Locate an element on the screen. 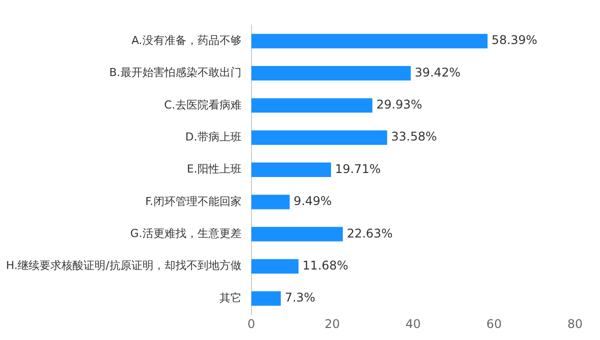 The image size is (600, 340). y-tick-label: D.带病上班 is located at coordinates (213, 137).